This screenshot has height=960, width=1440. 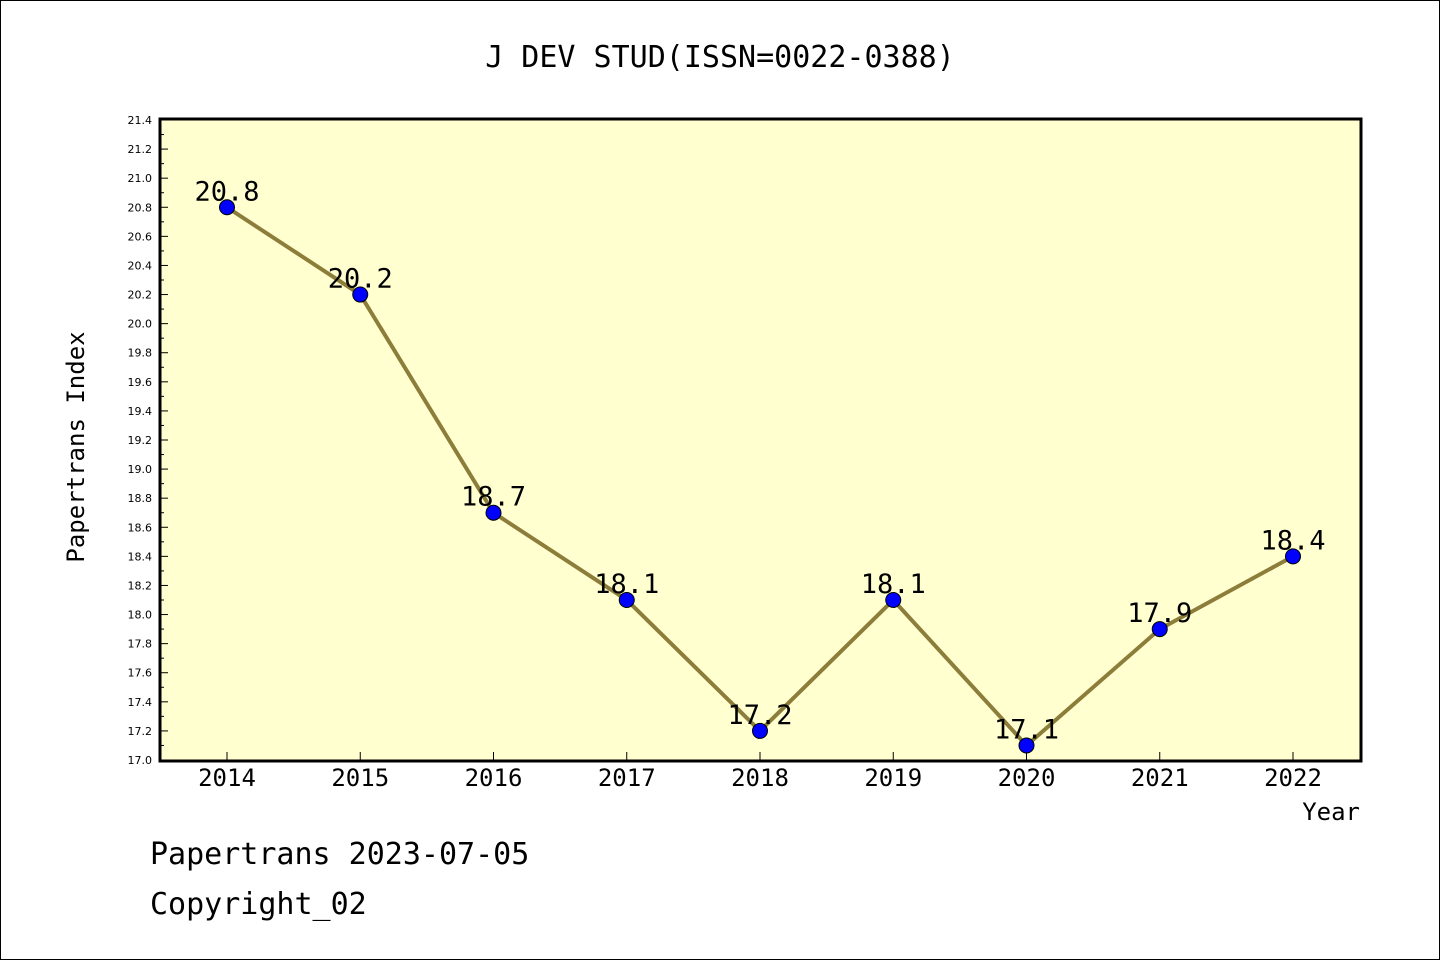 What do you see at coordinates (140, 673) in the screenshot?
I see `y-tick-label: 17.6` at bounding box center [140, 673].